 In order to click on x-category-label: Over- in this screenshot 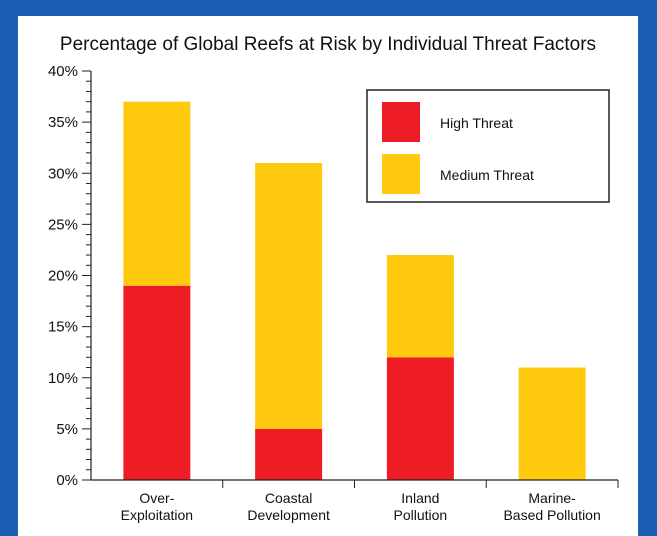, I will do `click(156, 498)`.